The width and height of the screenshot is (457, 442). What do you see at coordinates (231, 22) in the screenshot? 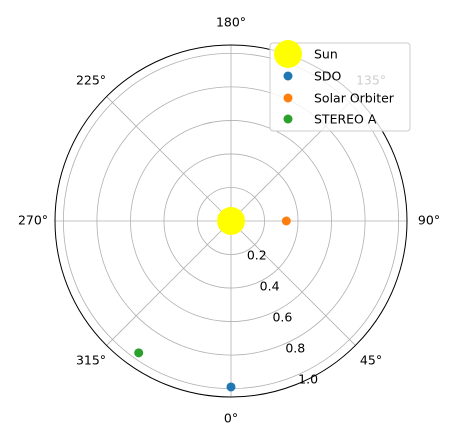
I see `theta-tick-label: 180°` at bounding box center [231, 22].